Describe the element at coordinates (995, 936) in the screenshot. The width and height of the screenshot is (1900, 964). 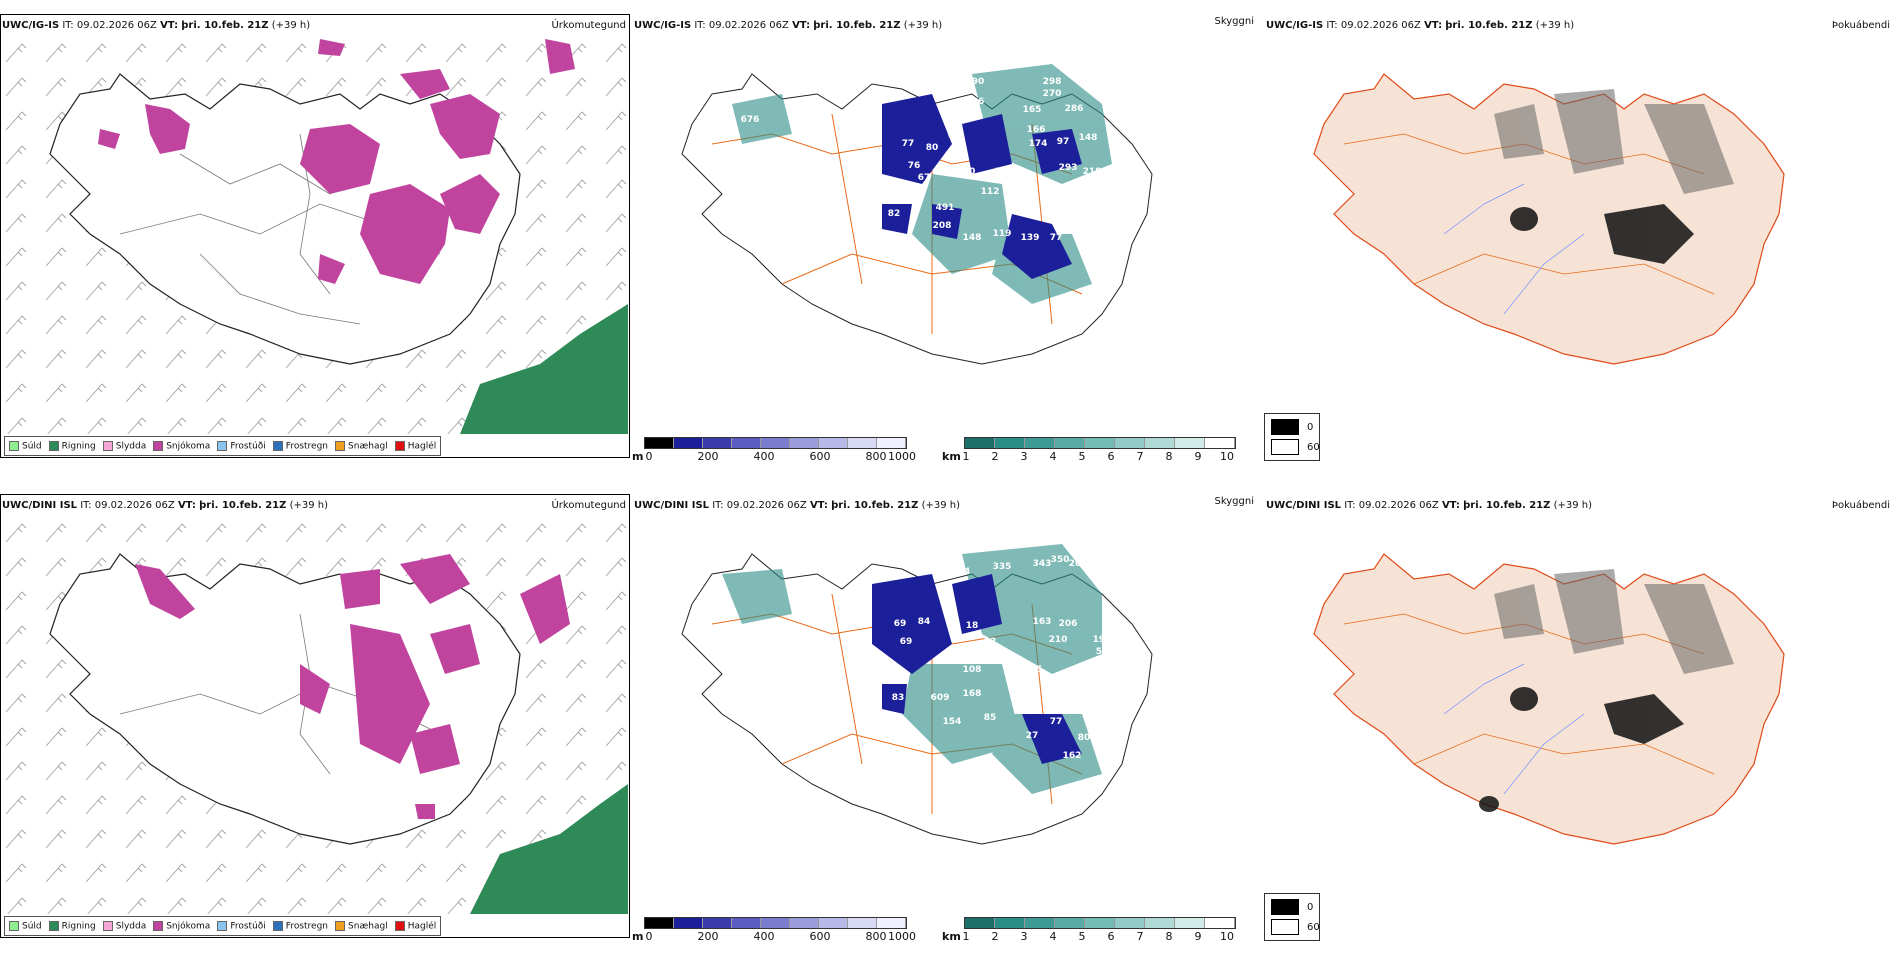
I see `colorbar-tick: 2` at that location.